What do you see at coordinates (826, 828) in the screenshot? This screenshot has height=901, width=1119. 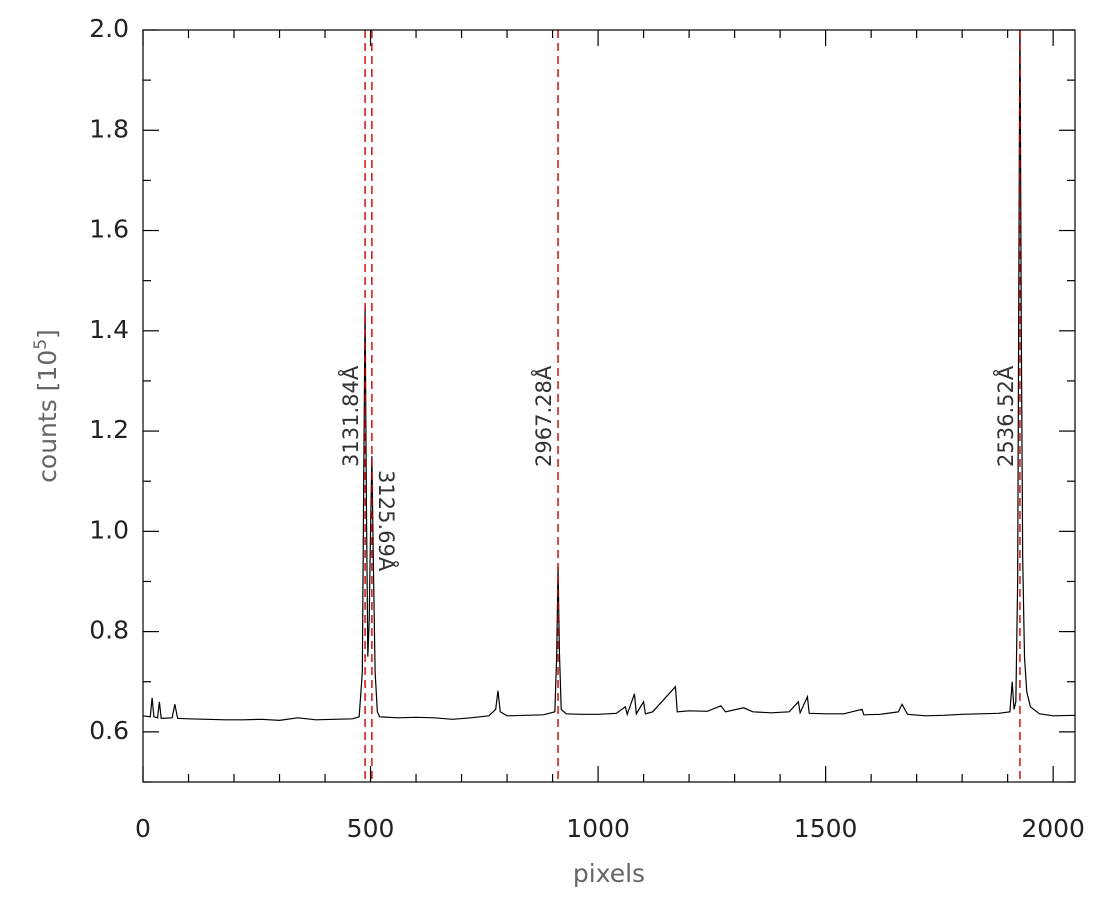 I see `x-tick-label: 1500` at bounding box center [826, 828].